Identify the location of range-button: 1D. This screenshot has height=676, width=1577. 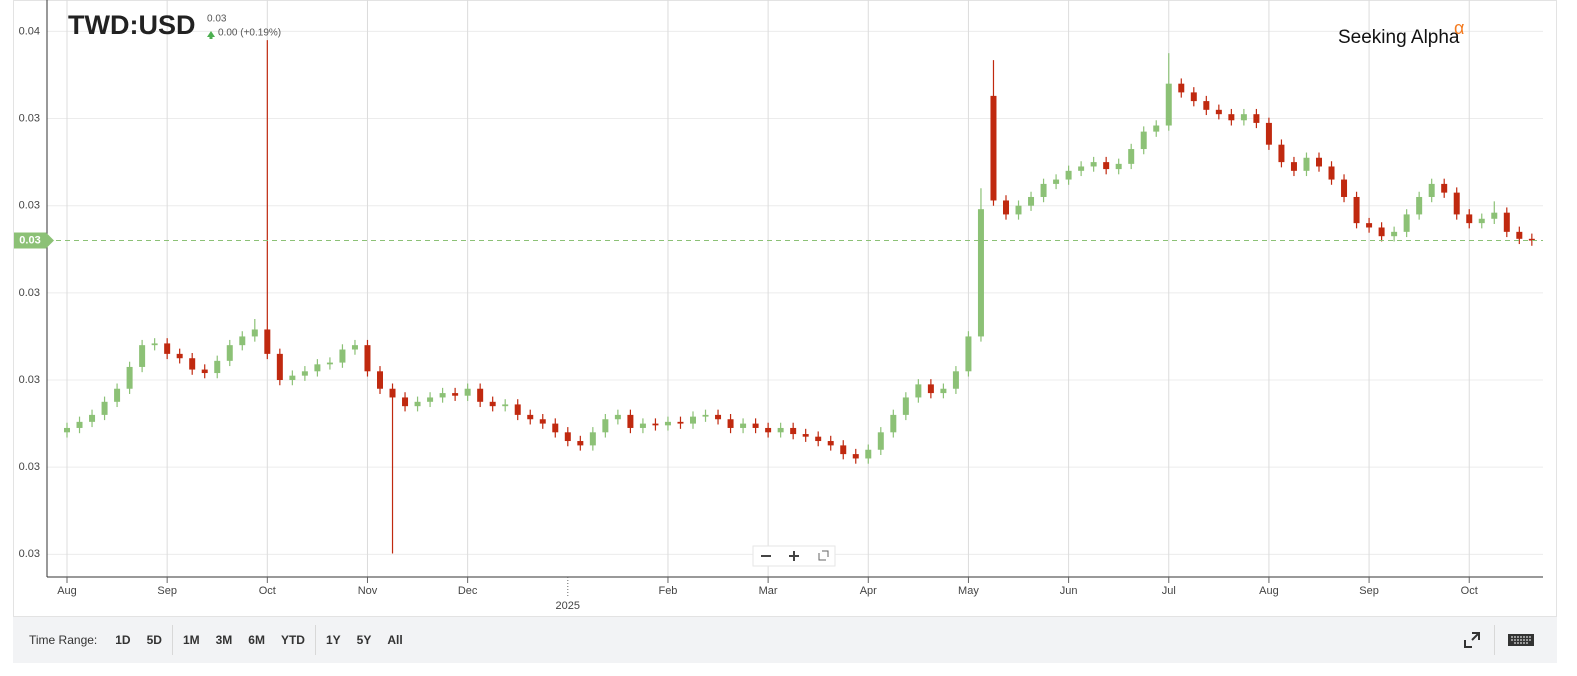
(122, 640).